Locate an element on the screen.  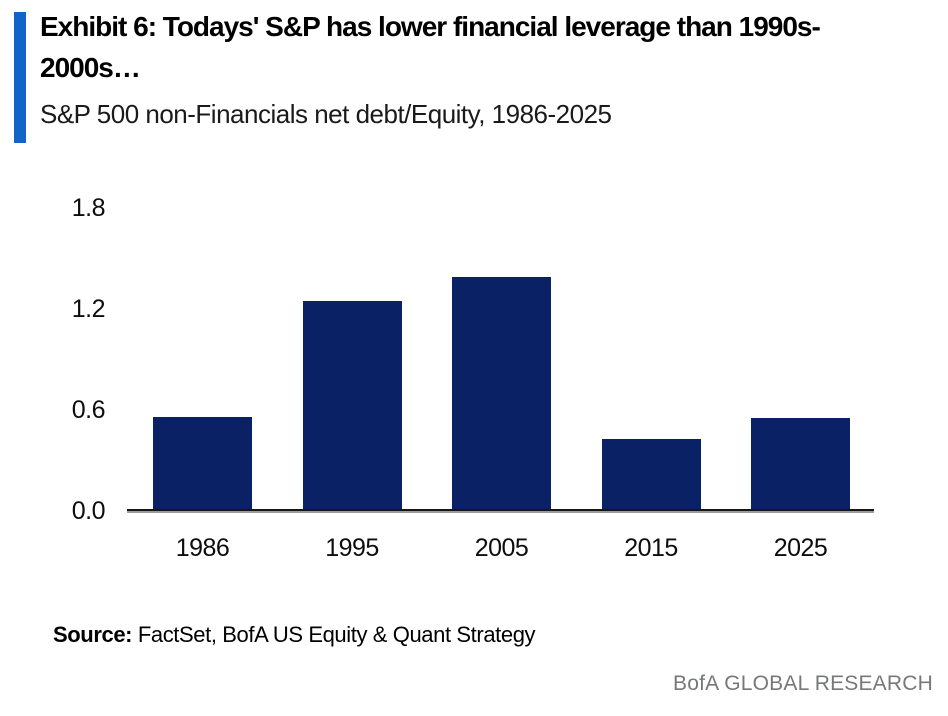
y-tick-label-1.8: 1.8 is located at coordinates (88, 208).